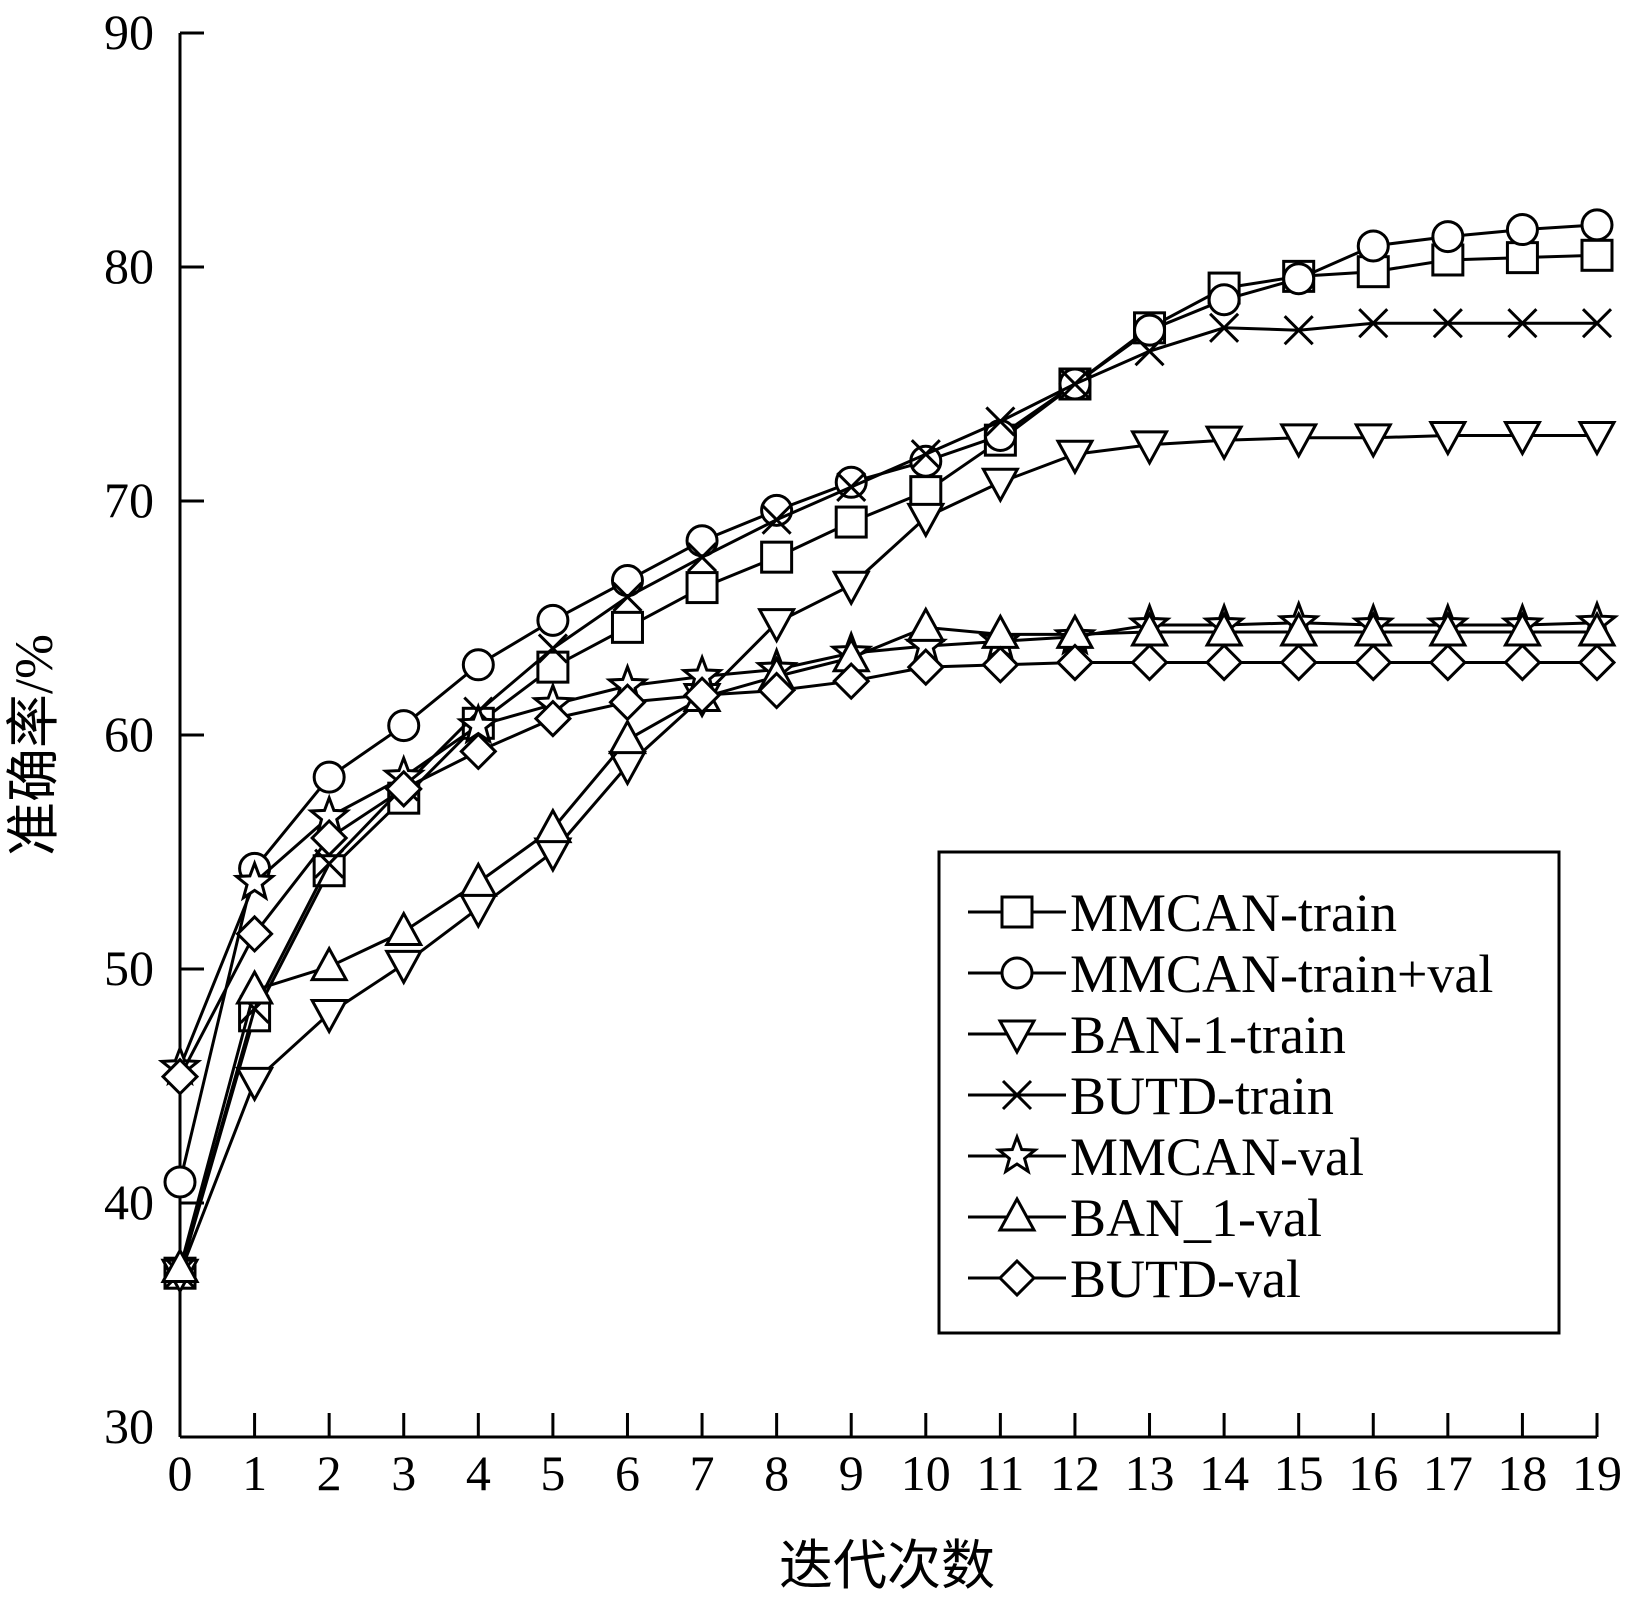 This screenshot has height=1604, width=1629. What do you see at coordinates (129, 1202) in the screenshot?
I see `y-tick-label: 40` at bounding box center [129, 1202].